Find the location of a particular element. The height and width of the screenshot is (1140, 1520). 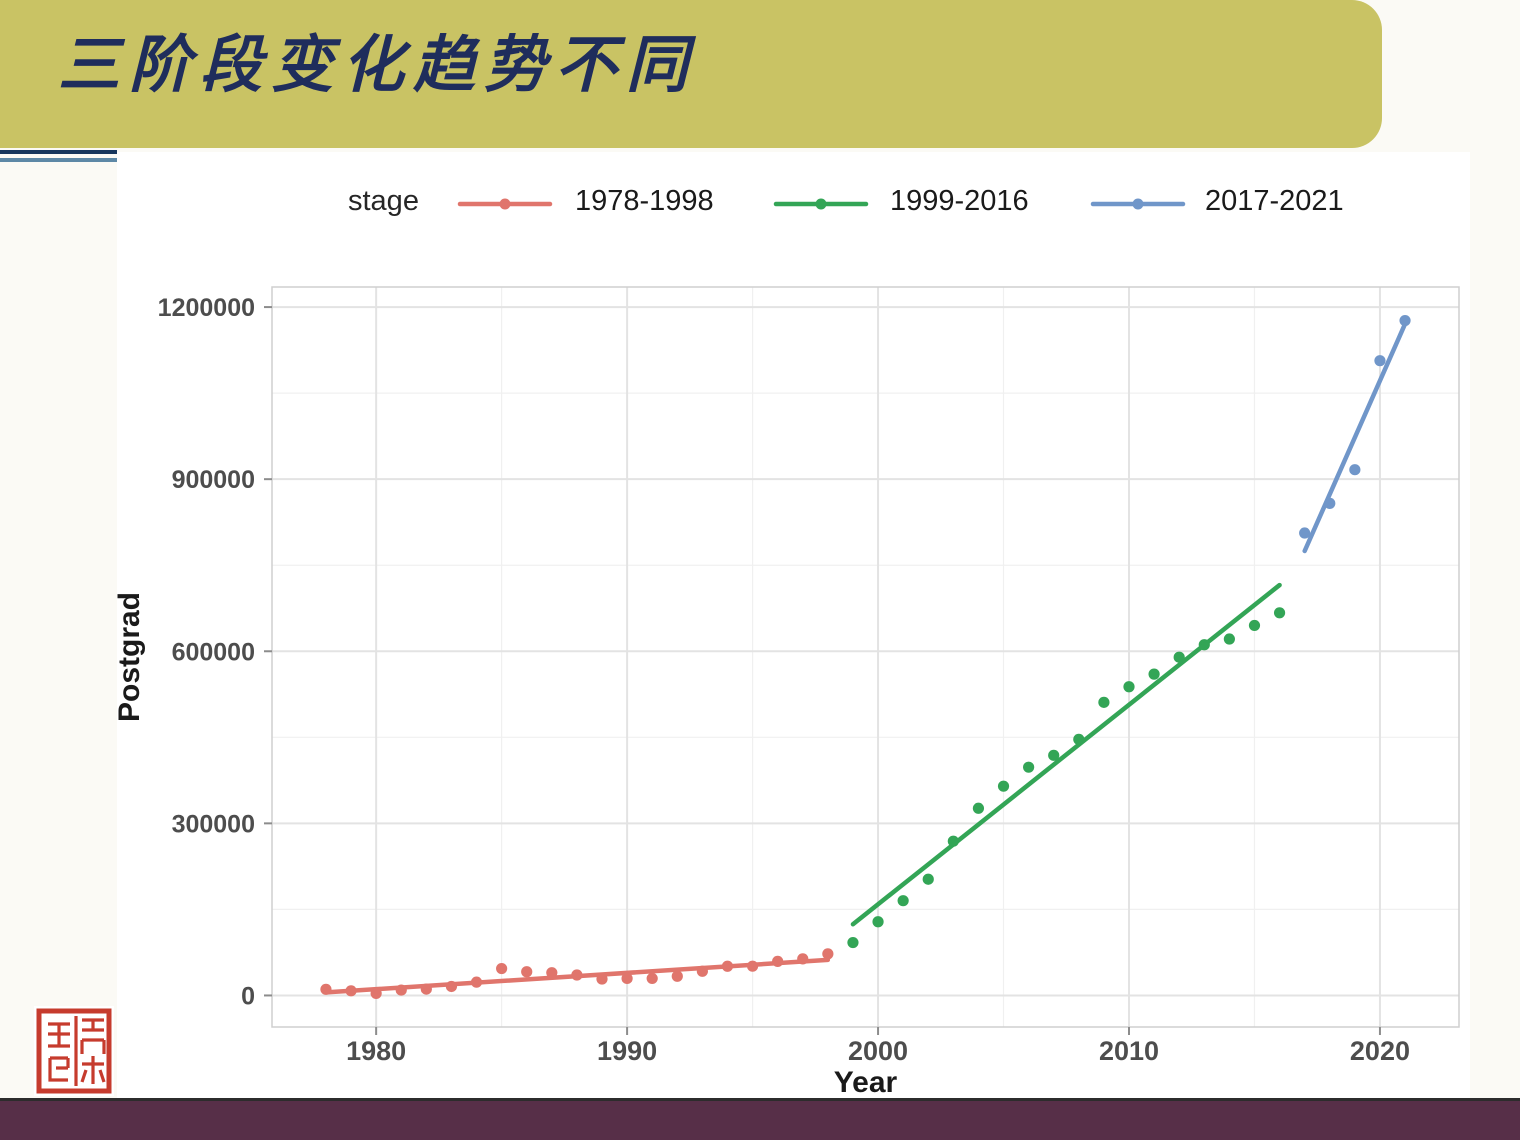

legend-item-1978-1998: 1978-1998 is located at coordinates (585, 201).